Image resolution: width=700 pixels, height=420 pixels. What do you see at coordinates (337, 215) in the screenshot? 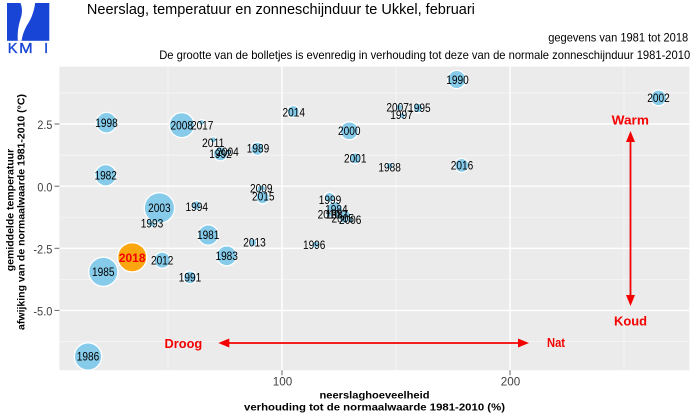
I see `svg-text: 1987` at bounding box center [337, 215].